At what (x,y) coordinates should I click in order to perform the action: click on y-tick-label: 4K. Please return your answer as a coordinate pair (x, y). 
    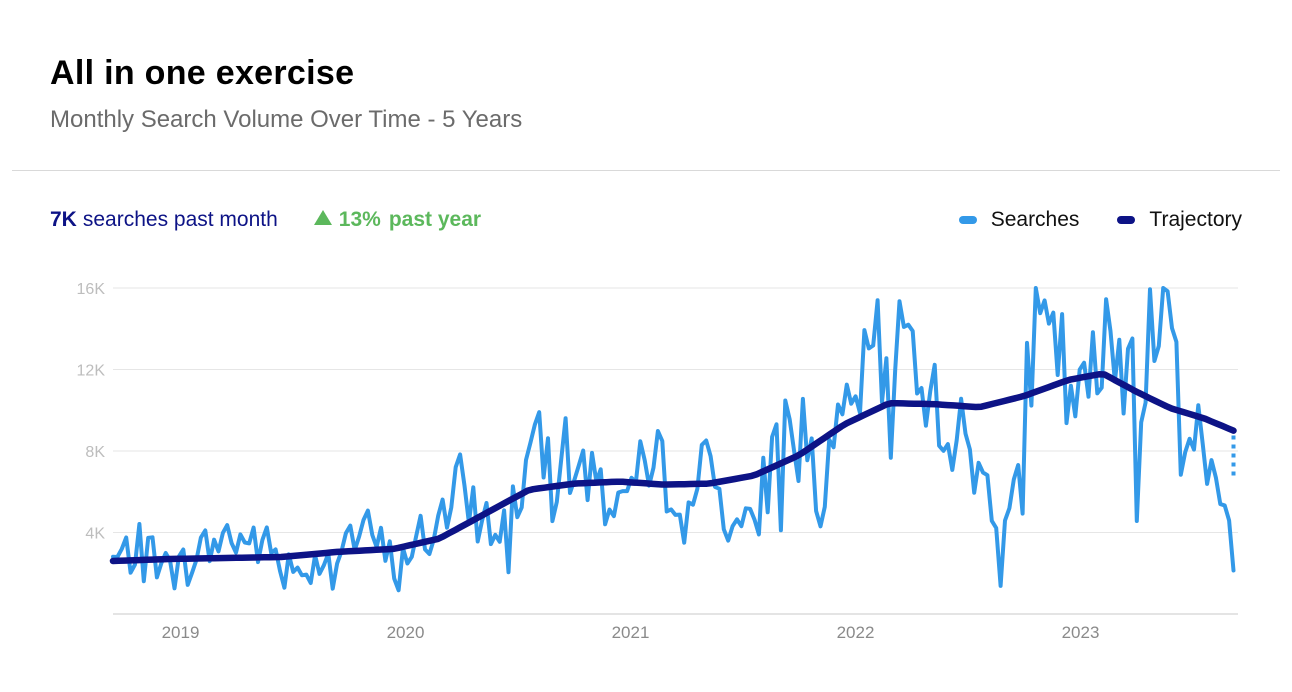
    Looking at the image, I should click on (95, 534).